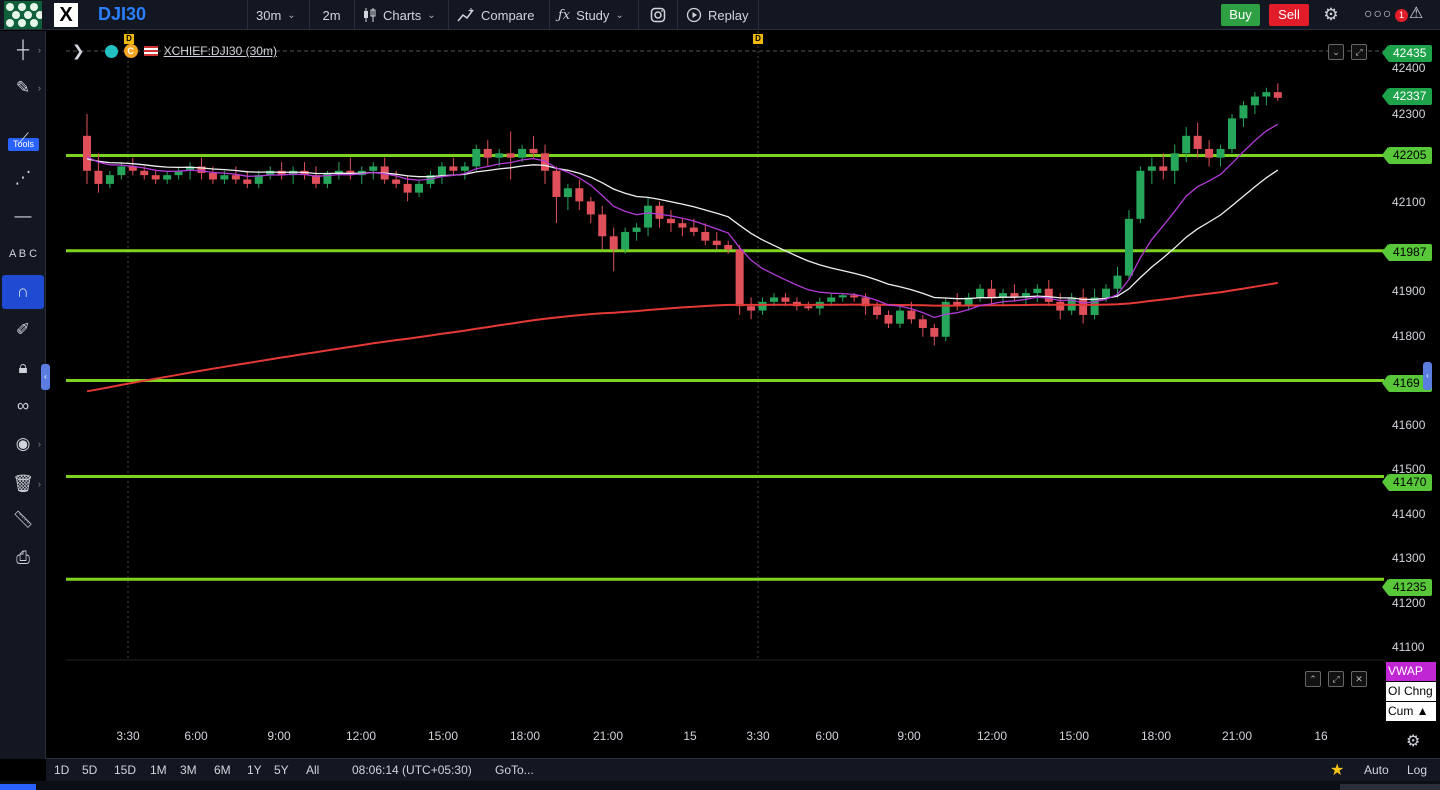 Image resolution: width=1440 pixels, height=790 pixels. Describe the element at coordinates (78, 51) in the screenshot. I see `chevron-right-icon: ❯` at that location.